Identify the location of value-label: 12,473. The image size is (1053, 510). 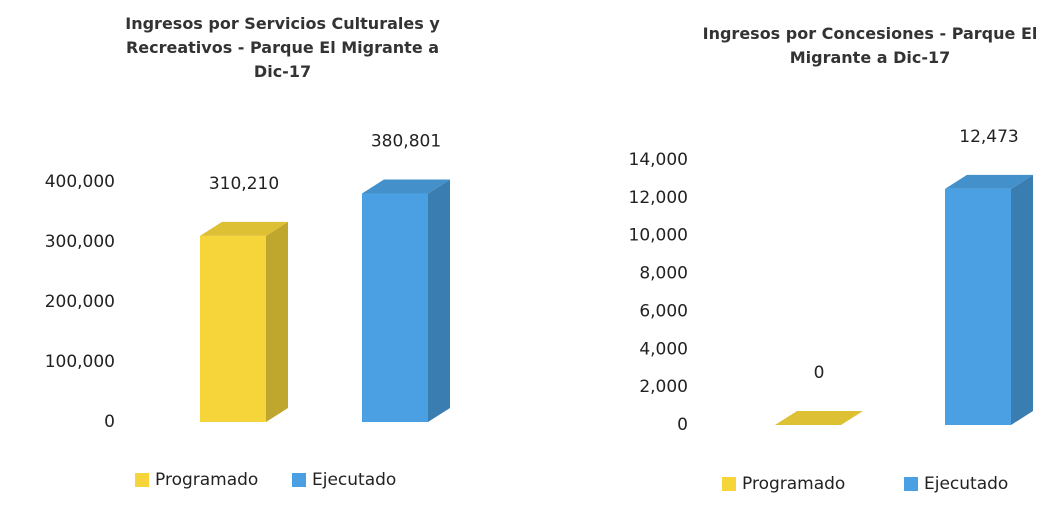
(988, 137).